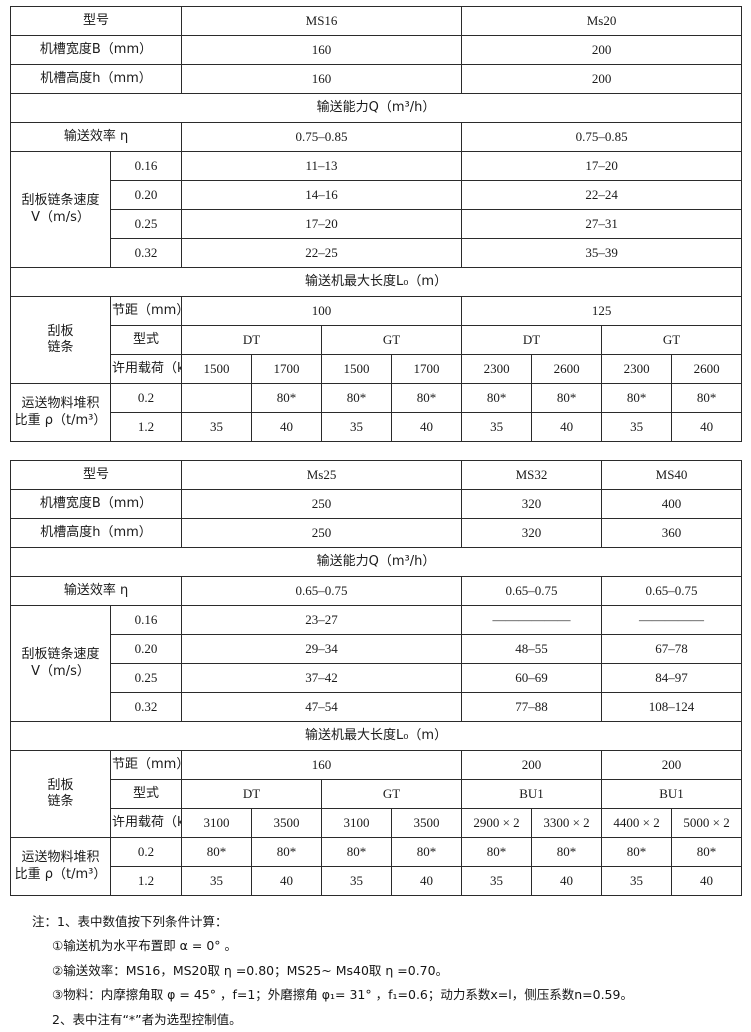  What do you see at coordinates (602, 50) in the screenshot?
I see `groove-width-ms20: 200` at bounding box center [602, 50].